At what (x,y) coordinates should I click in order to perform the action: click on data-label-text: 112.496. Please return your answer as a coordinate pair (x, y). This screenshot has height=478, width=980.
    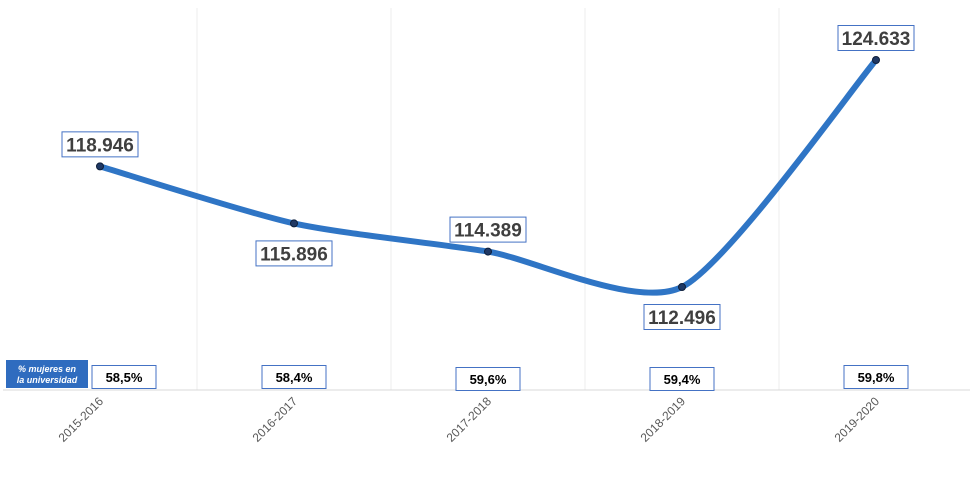
    Looking at the image, I should click on (682, 318).